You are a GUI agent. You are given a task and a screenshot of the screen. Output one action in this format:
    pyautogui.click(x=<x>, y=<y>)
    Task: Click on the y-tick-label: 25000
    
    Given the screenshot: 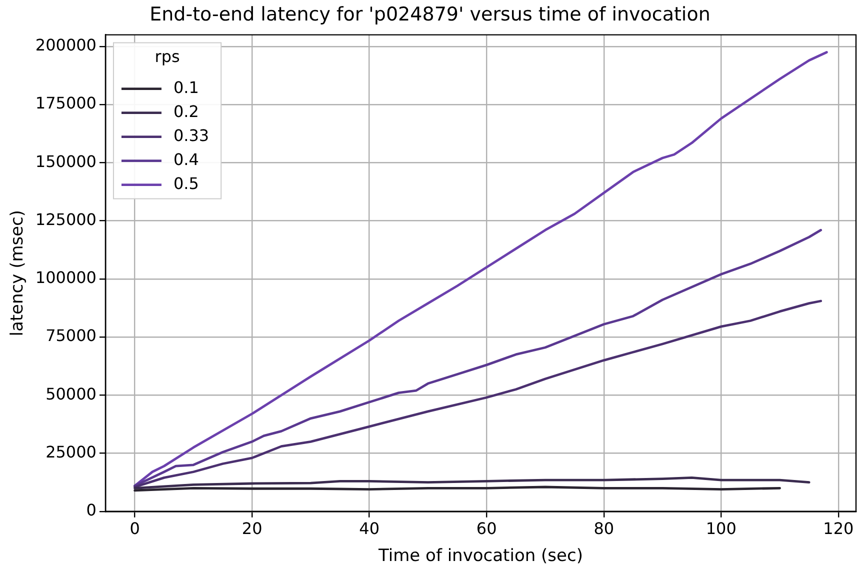 What is the action you would take?
    pyautogui.click(x=71, y=452)
    